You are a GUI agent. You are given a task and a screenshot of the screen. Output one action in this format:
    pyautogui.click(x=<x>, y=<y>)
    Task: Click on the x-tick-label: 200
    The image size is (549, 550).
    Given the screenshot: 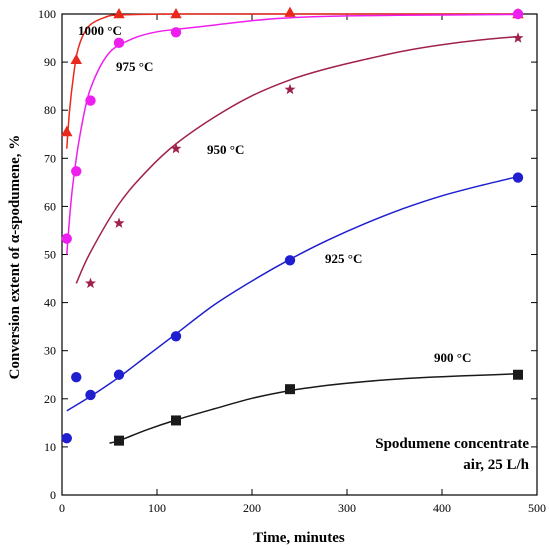 What is the action you would take?
    pyautogui.click(x=252, y=508)
    